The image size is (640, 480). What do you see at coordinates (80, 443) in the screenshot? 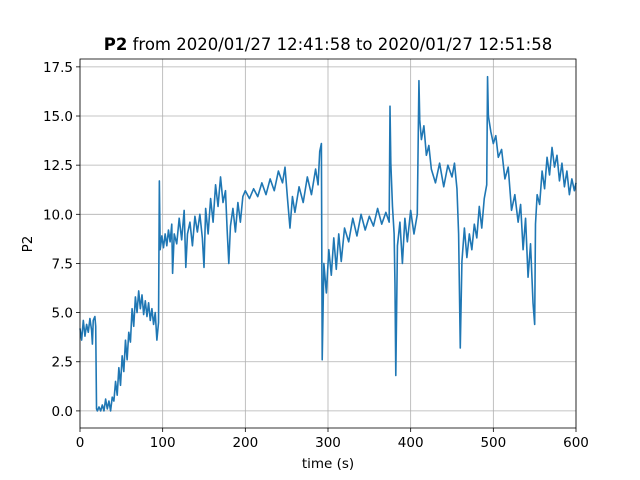
I see `x-tick-label: 0` at bounding box center [80, 443].